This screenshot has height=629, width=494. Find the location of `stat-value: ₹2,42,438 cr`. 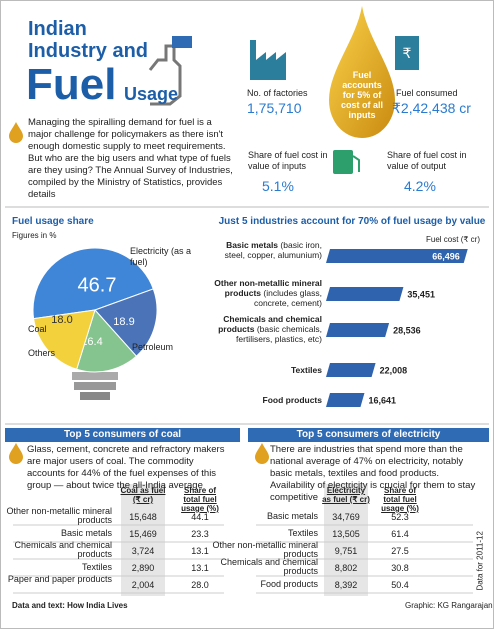

stat-value: ₹2,42,438 cr is located at coordinates (431, 108).